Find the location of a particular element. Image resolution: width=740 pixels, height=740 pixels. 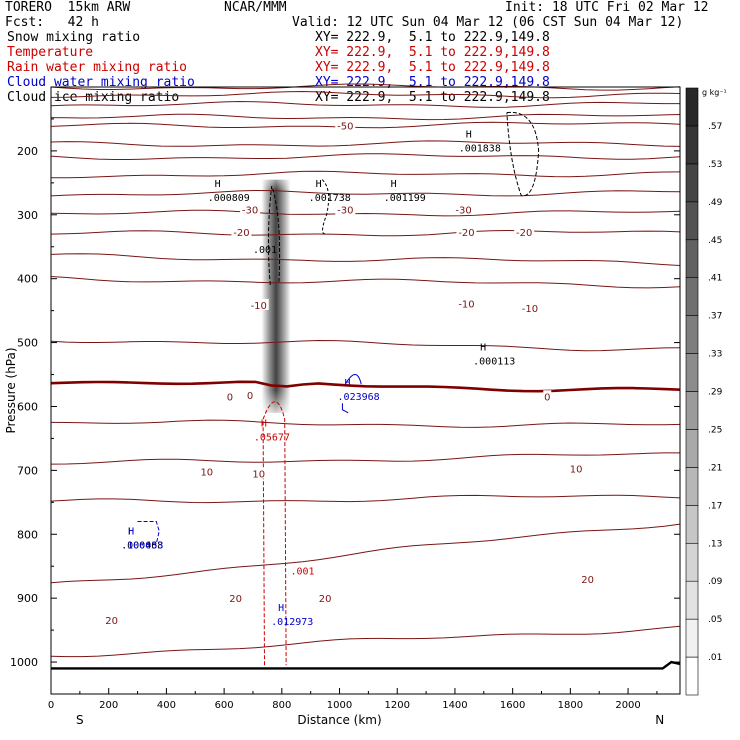

x-tick-label: 1000 is located at coordinates (339, 705).